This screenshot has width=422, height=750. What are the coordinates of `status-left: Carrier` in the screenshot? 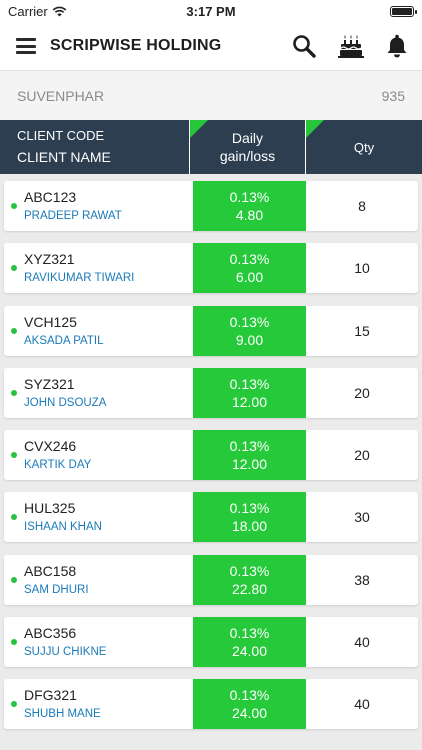 It's located at (37, 11).